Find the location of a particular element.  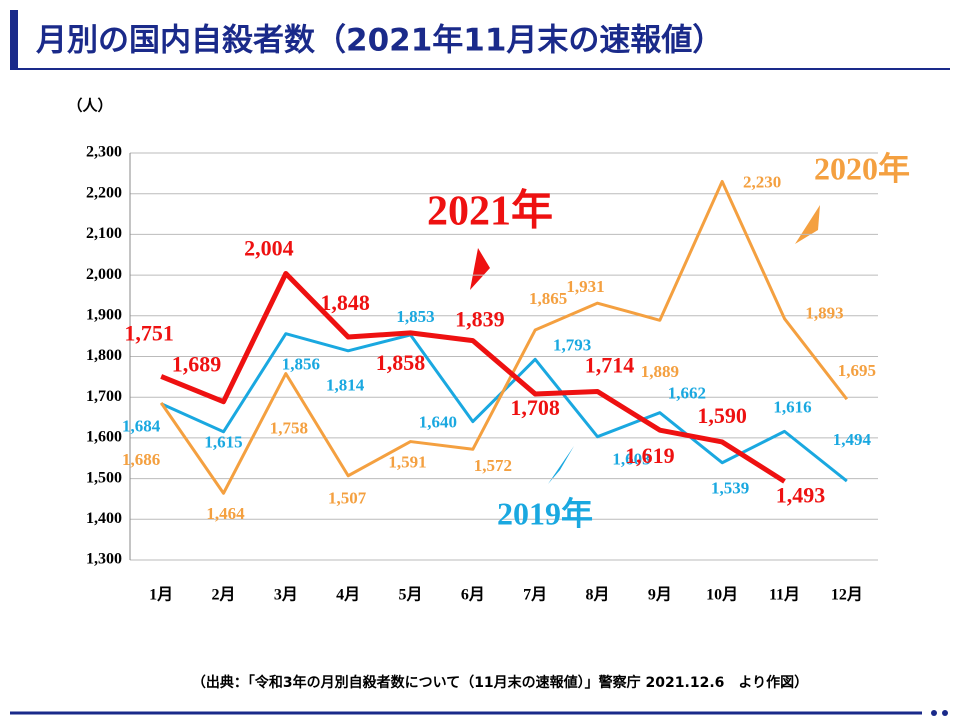

x-tick-label: 6月 is located at coordinates (473, 595).